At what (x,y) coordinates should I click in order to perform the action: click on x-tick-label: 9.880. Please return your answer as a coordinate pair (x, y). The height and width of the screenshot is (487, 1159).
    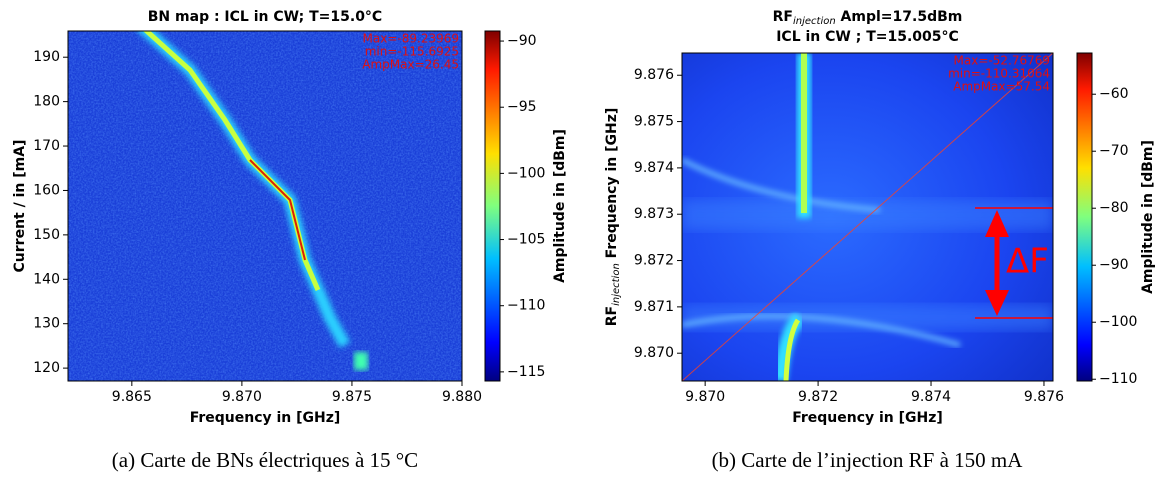
    Looking at the image, I should click on (462, 397).